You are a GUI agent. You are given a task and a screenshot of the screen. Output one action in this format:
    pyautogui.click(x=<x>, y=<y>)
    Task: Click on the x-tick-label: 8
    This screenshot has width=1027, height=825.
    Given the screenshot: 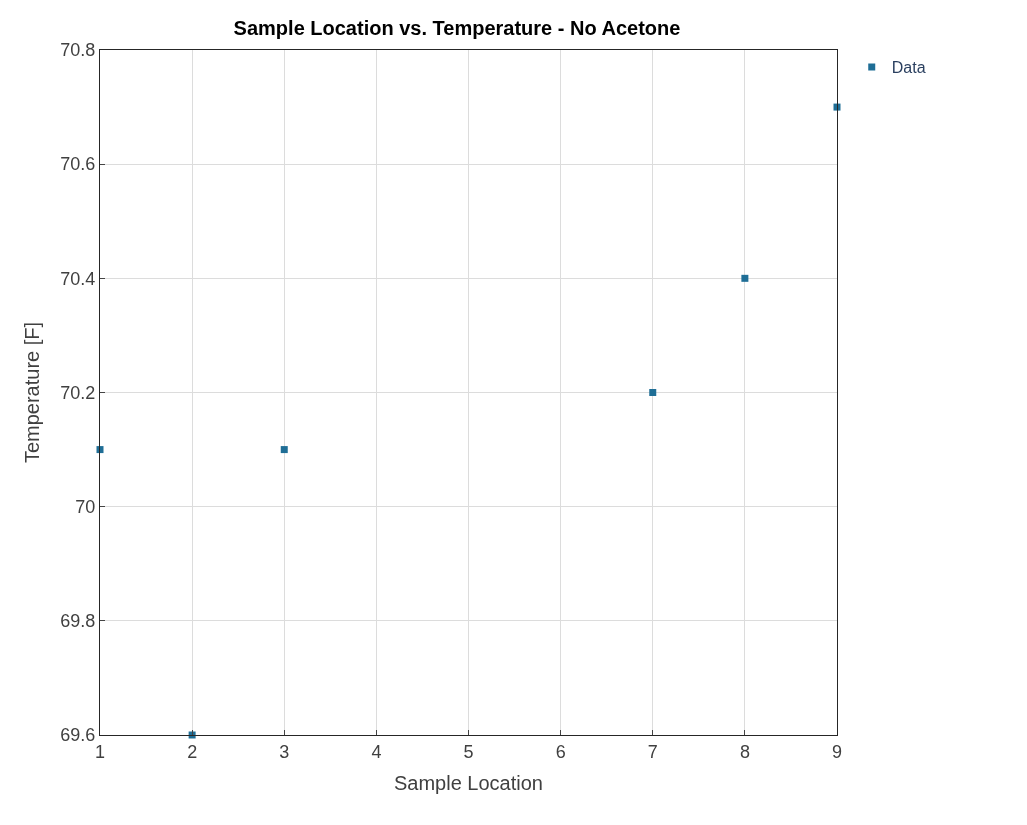 What is the action you would take?
    pyautogui.click(x=744, y=751)
    